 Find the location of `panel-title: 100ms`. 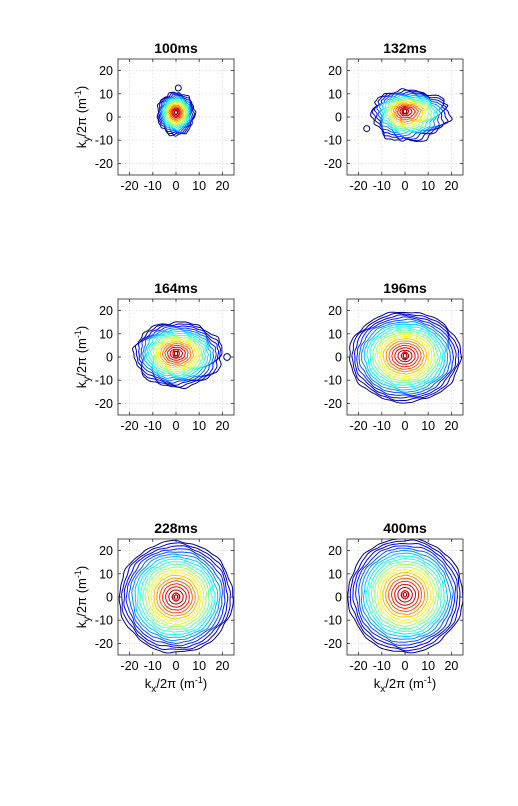

panel-title: 100ms is located at coordinates (176, 48).